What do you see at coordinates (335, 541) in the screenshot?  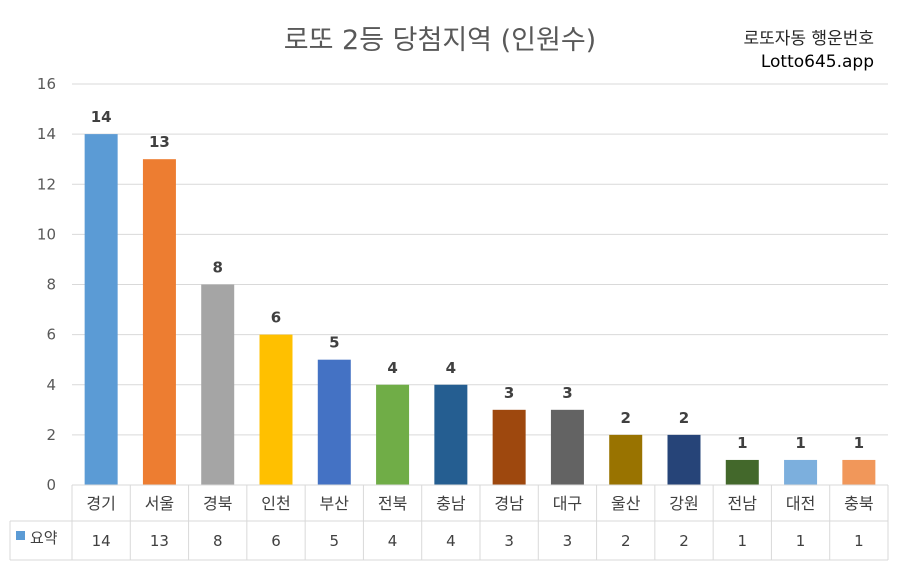 I see `table-value: 5` at bounding box center [335, 541].